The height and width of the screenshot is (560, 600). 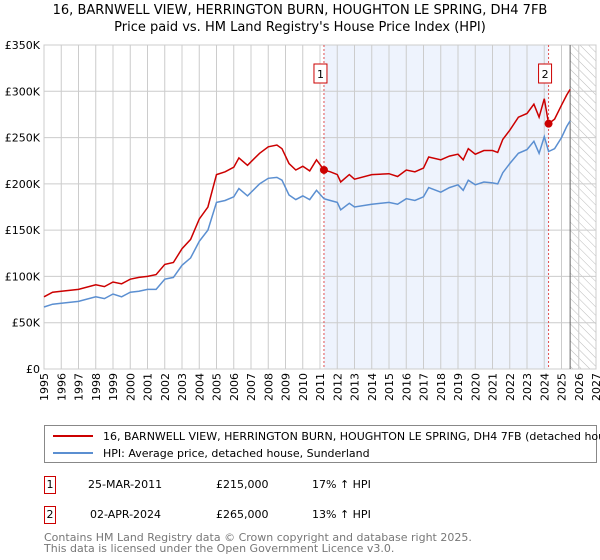 I want to click on marker-label: 1, so click(x=320, y=74).